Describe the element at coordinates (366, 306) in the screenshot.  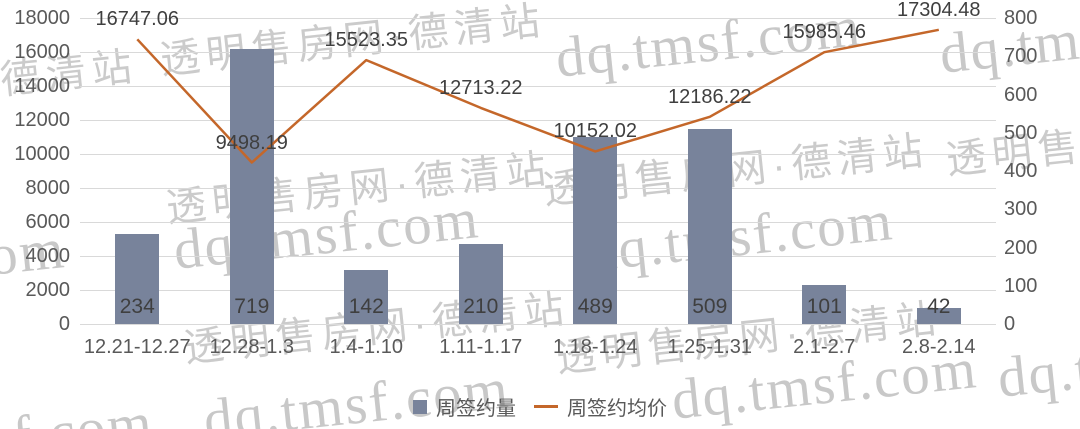
I see `bar-value-label: 142` at that location.